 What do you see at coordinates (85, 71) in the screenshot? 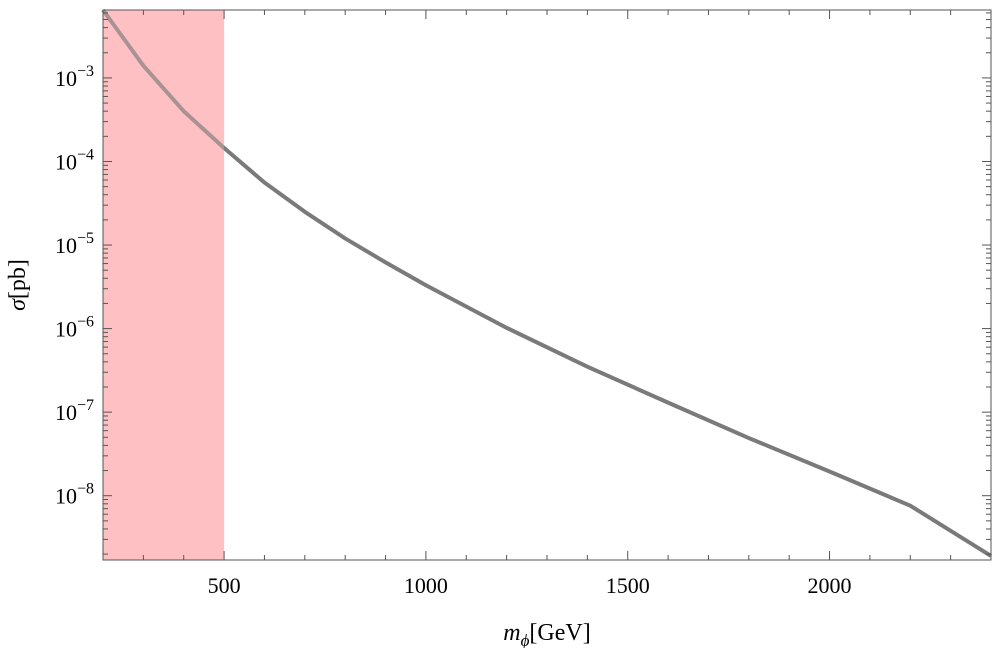
I see `y-tick-label-exponent: −3` at bounding box center [85, 71].